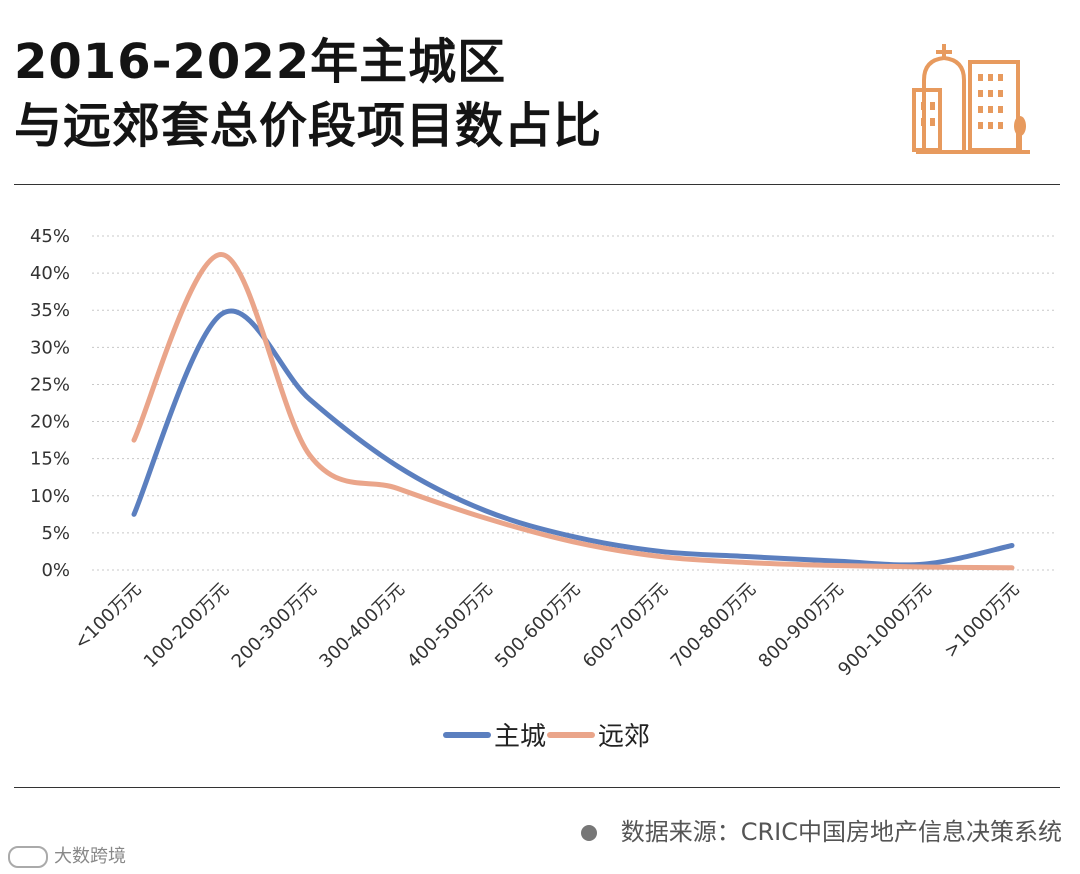 The width and height of the screenshot is (1080, 874). I want to click on y-tick-label: 45%, so click(50, 236).